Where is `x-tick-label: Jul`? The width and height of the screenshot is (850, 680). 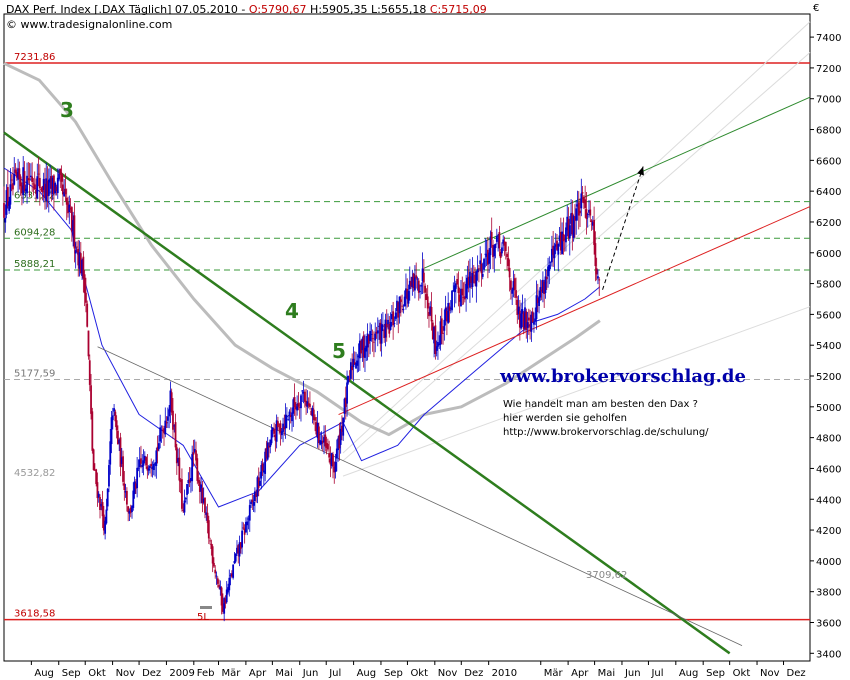 x-tick-label: Jul is located at coordinates (656, 673).